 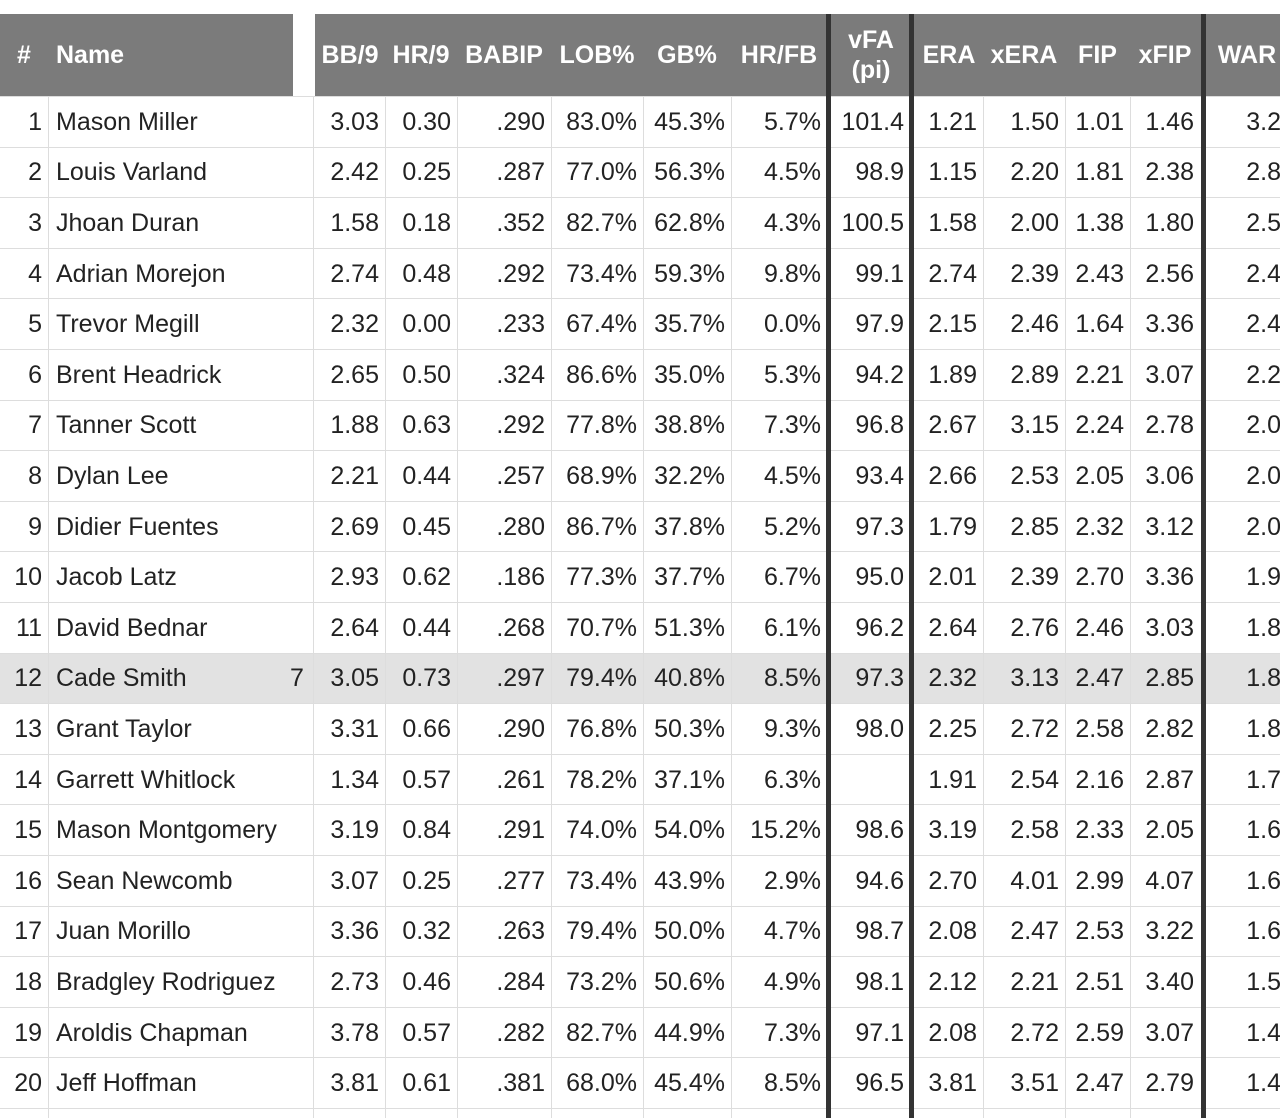 What do you see at coordinates (1099, 779) in the screenshot?
I see `table-cell: 2.16` at bounding box center [1099, 779].